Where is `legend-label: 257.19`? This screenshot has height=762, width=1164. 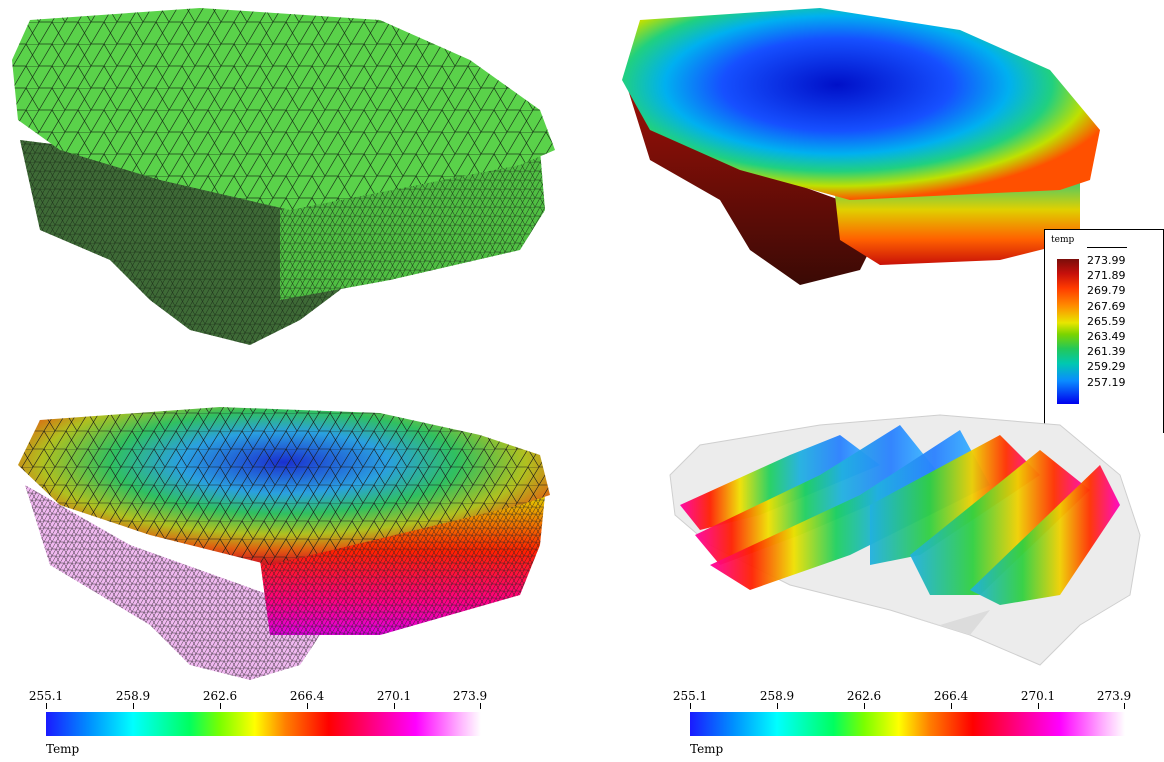 legend-label: 257.19 is located at coordinates (1106, 382).